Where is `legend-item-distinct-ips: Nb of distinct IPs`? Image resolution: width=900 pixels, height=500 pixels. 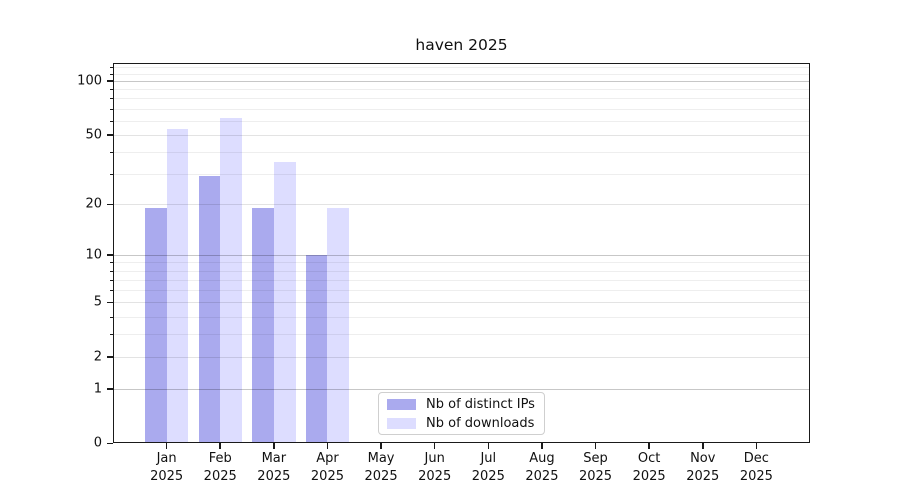 legend-item-distinct-ips: Nb of distinct IPs is located at coordinates (461, 404).